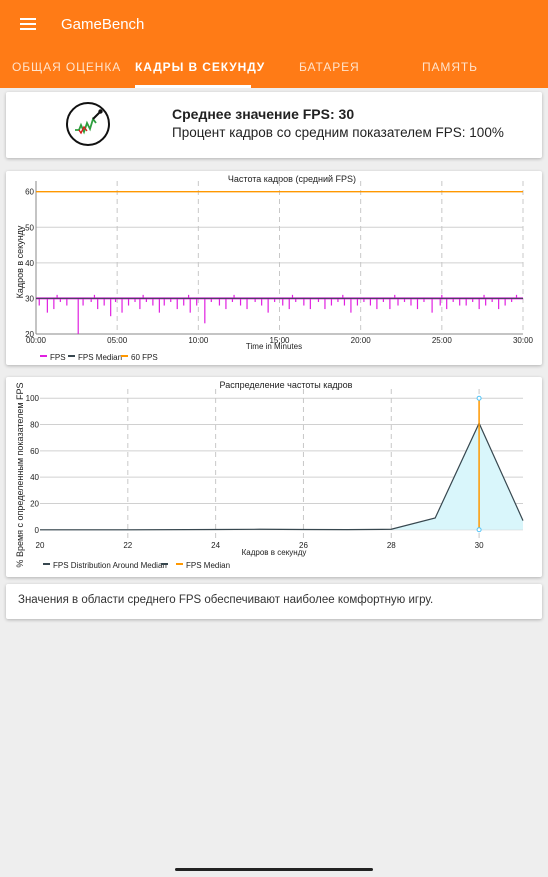 The image size is (548, 877). I want to click on legend-swatch-distribution-marker, so click(164, 564).